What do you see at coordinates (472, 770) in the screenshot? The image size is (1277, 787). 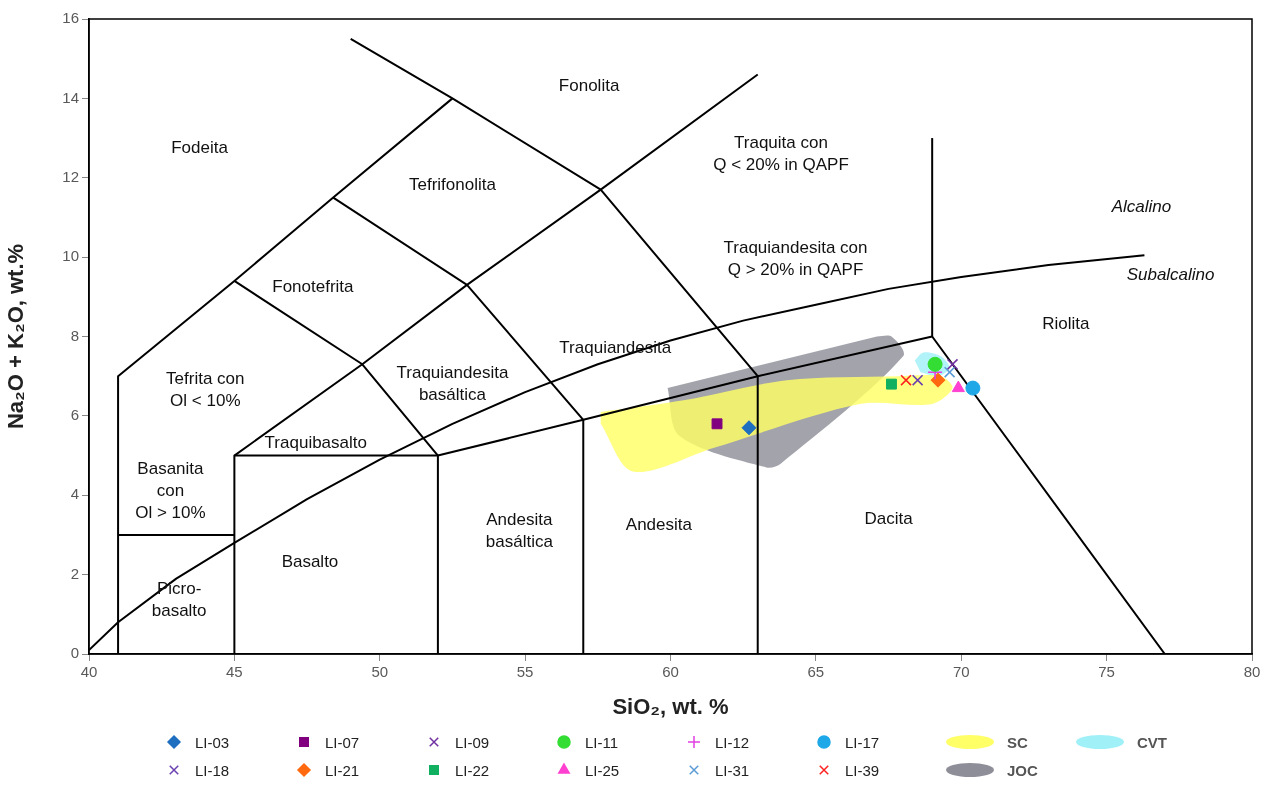 I see `legend-label: LI-22` at bounding box center [472, 770].